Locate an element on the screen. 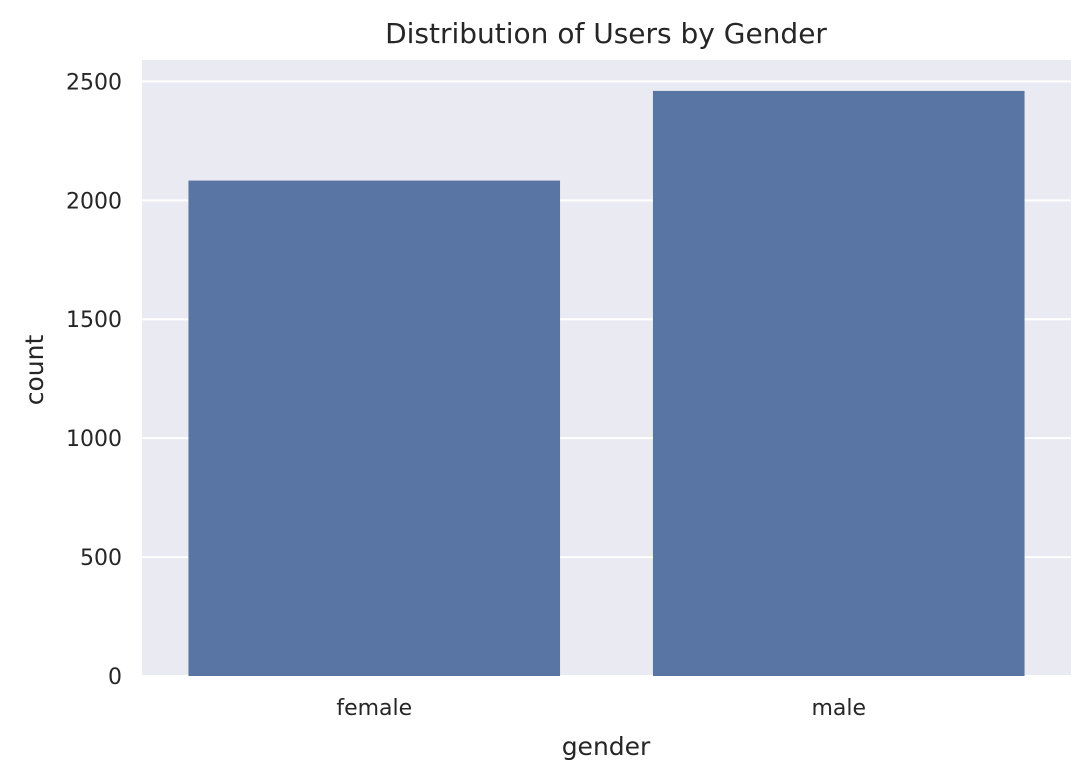 Image resolution: width=1091 pixels, height=782 pixels. x-axis-label: gender is located at coordinates (606, 746).